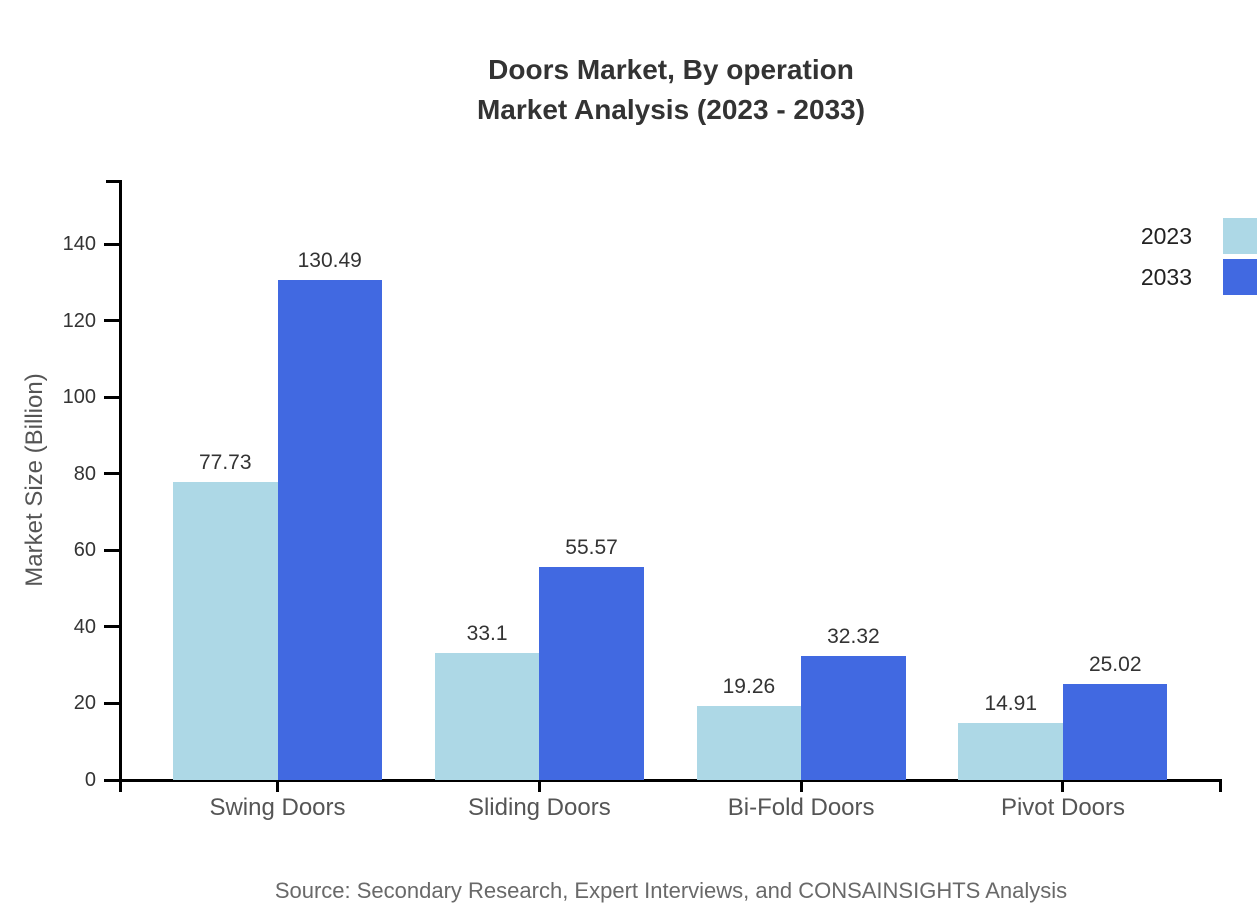 The height and width of the screenshot is (920, 1260). What do you see at coordinates (853, 637) in the screenshot?
I see `bar-value-label-2033-bi-fold-doors: 32.32` at bounding box center [853, 637].